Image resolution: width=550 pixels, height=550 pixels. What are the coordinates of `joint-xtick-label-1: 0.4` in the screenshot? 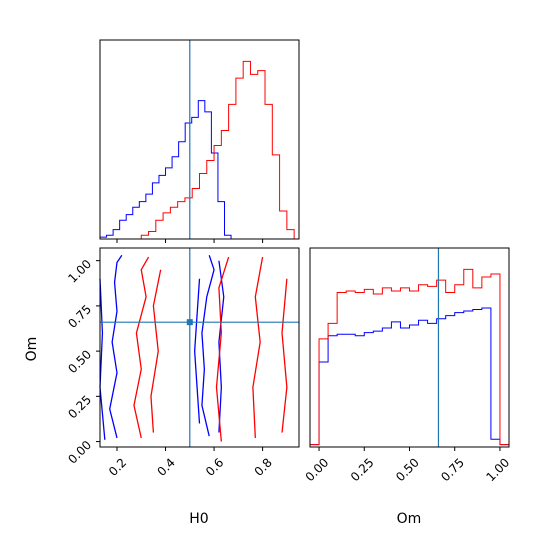 It's located at (165, 466).